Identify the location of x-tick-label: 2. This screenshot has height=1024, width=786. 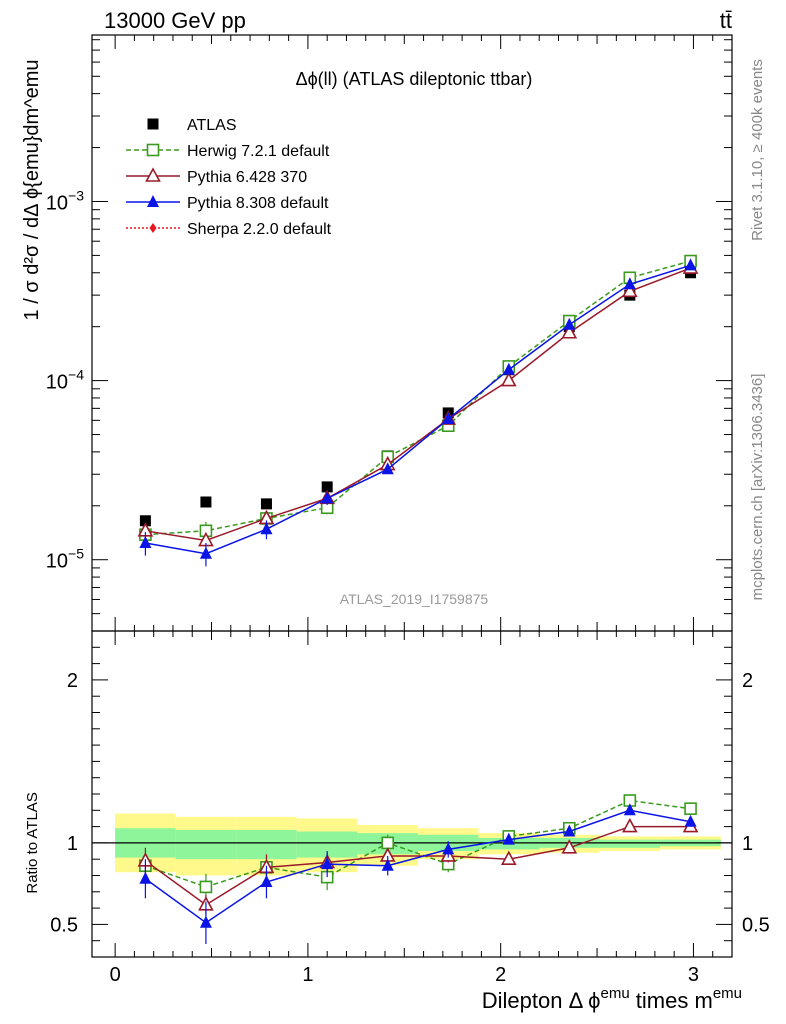
(500, 975).